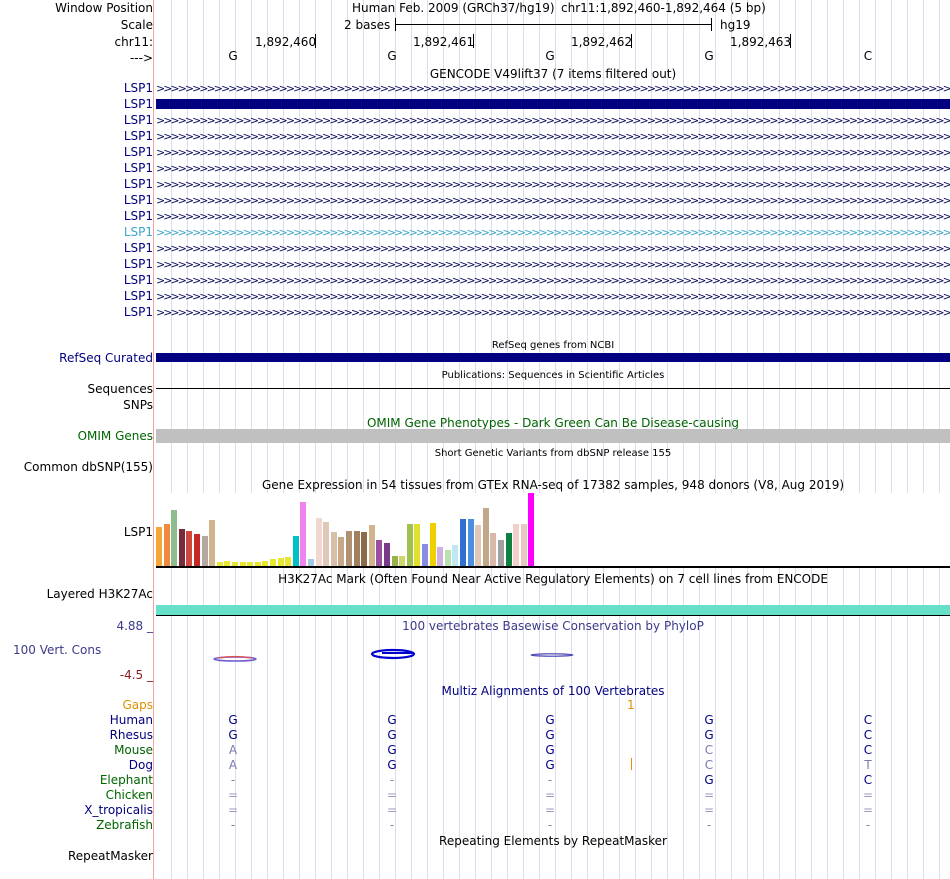 Image resolution: width=950 pixels, height=879 pixels. What do you see at coordinates (550, 780) in the screenshot?
I see `alignment-base: -` at bounding box center [550, 780].